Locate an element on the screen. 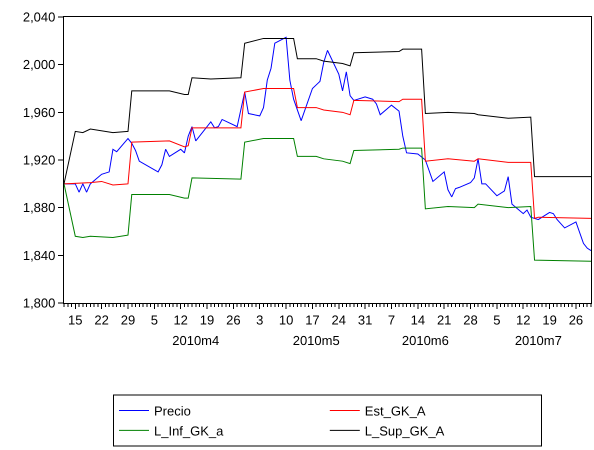  legend-label: L_Inf_GK_a is located at coordinates (189, 430).